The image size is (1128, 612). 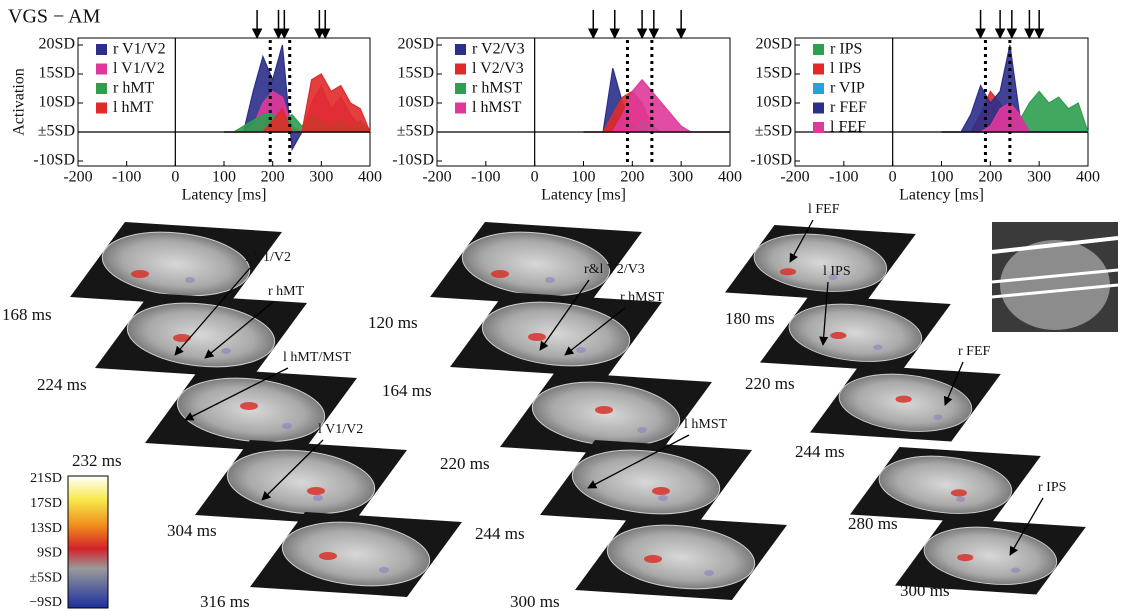 I want to click on slice-time: 164 ms, so click(x=407, y=390).